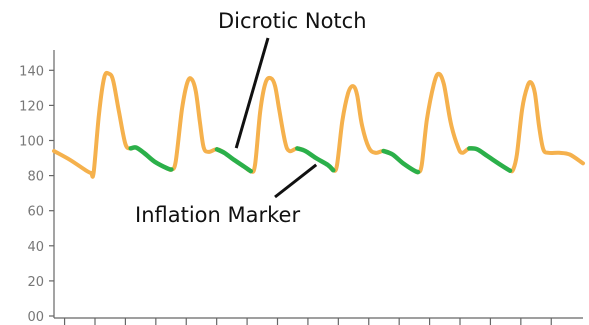 The height and width of the screenshot is (325, 589). Describe the element at coordinates (296, 181) in the screenshot. I see `inflation-marker-leader-line` at that location.